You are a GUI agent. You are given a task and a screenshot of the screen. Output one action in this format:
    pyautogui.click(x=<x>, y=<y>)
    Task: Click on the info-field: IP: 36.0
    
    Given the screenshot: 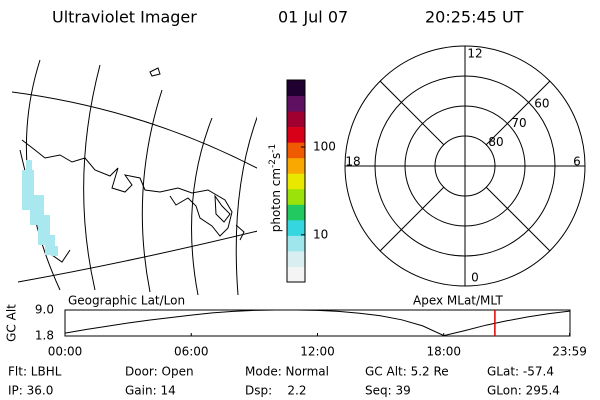 What is the action you would take?
    pyautogui.click(x=30, y=391)
    